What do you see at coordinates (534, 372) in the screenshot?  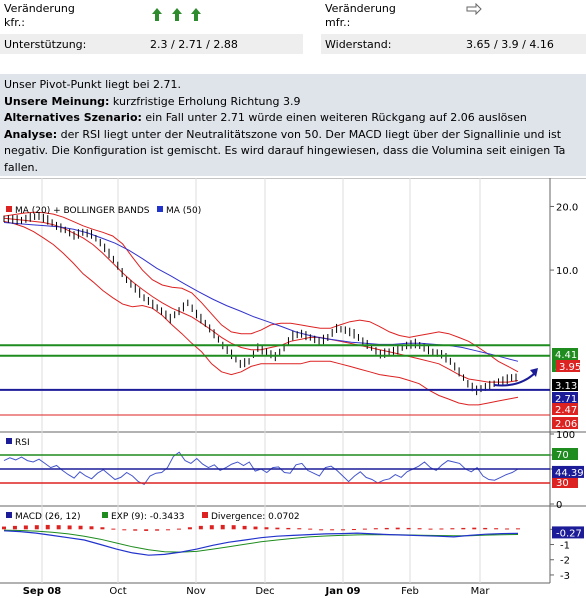 I see `forecast-arrow-head` at bounding box center [534, 372].